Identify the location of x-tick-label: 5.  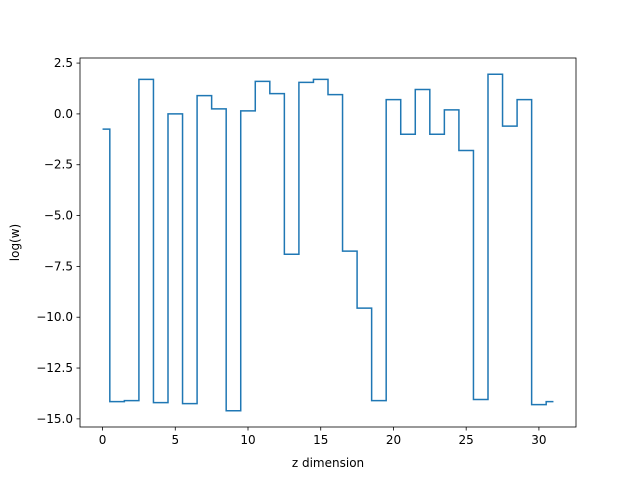
(175, 440).